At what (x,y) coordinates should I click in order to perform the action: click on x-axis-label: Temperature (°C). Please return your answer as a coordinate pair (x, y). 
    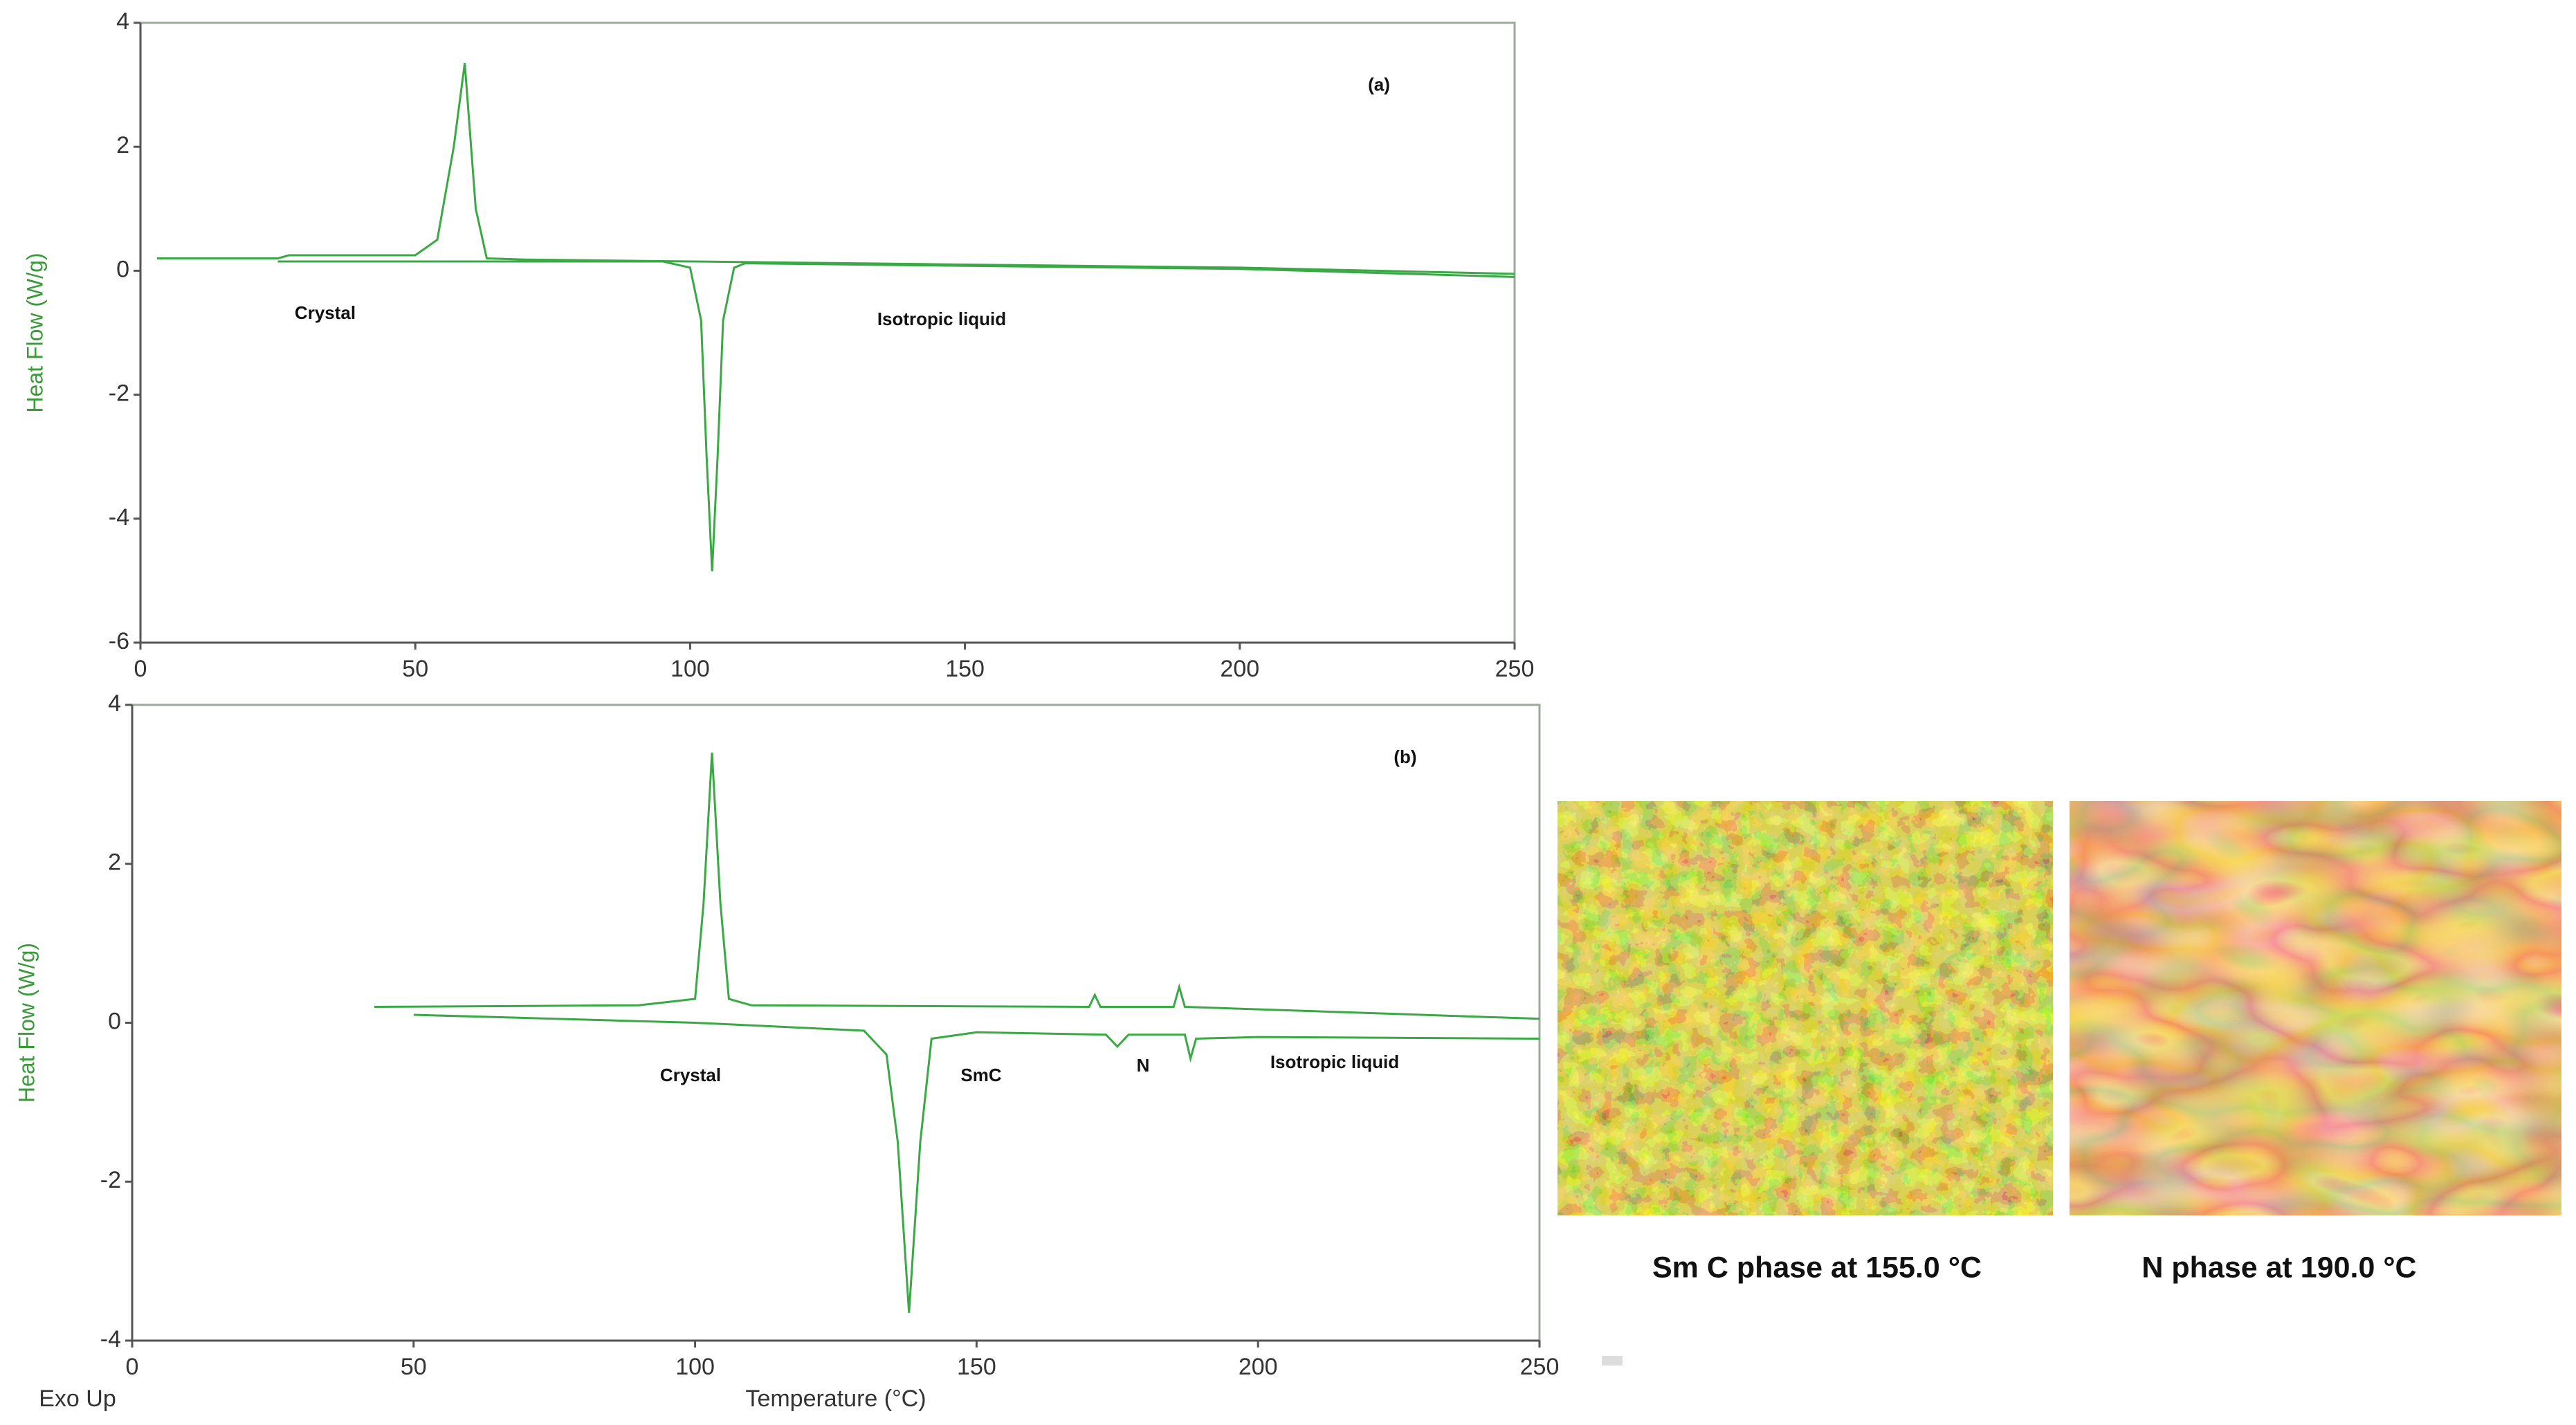
    Looking at the image, I should click on (836, 1399).